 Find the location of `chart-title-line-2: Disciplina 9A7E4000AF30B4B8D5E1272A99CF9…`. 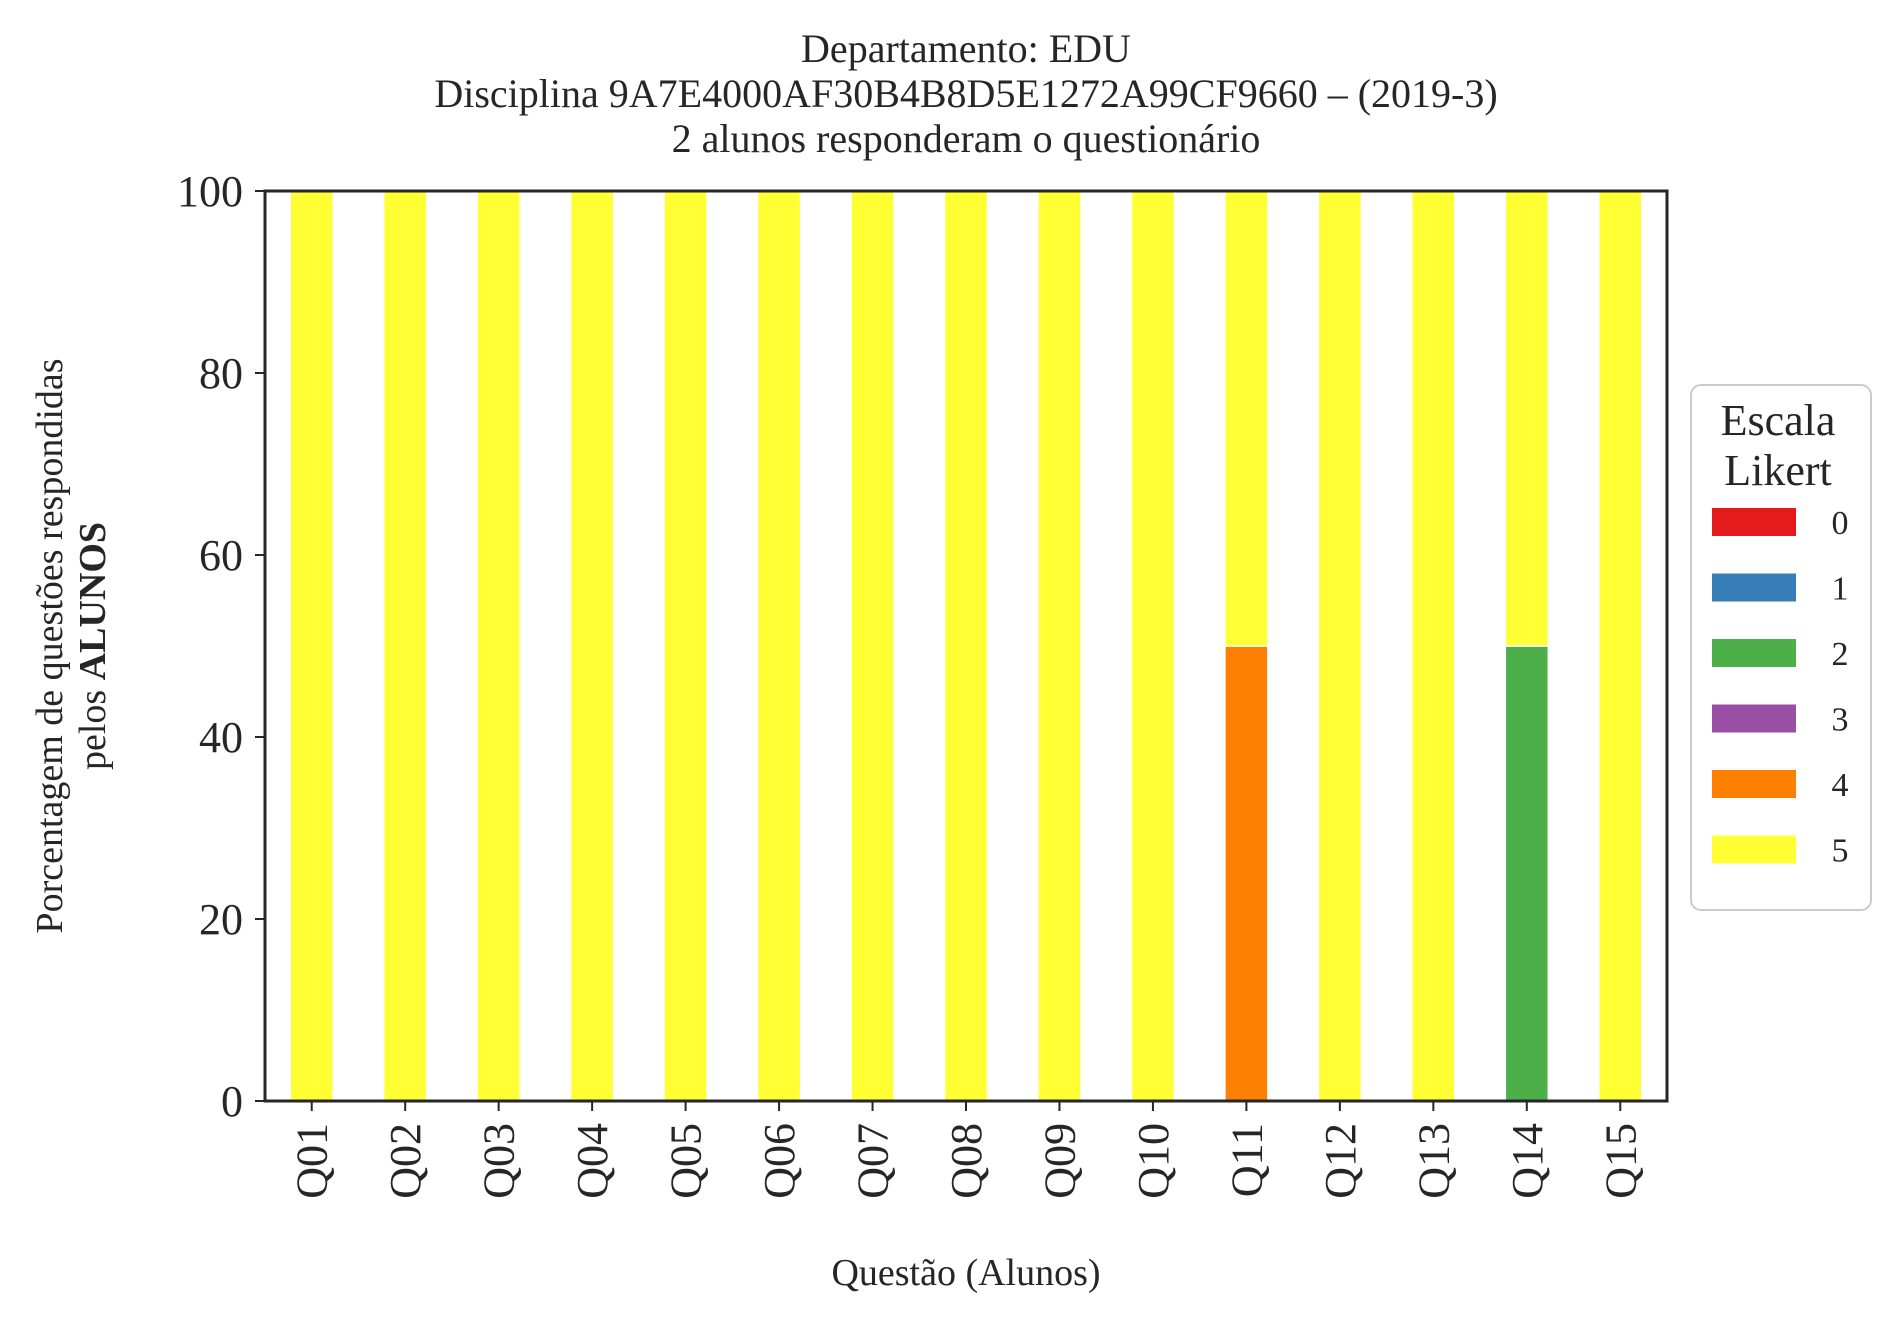

chart-title-line-2: Disciplina 9A7E4000AF30B4B8D5E1272A99CF9… is located at coordinates (965, 93).